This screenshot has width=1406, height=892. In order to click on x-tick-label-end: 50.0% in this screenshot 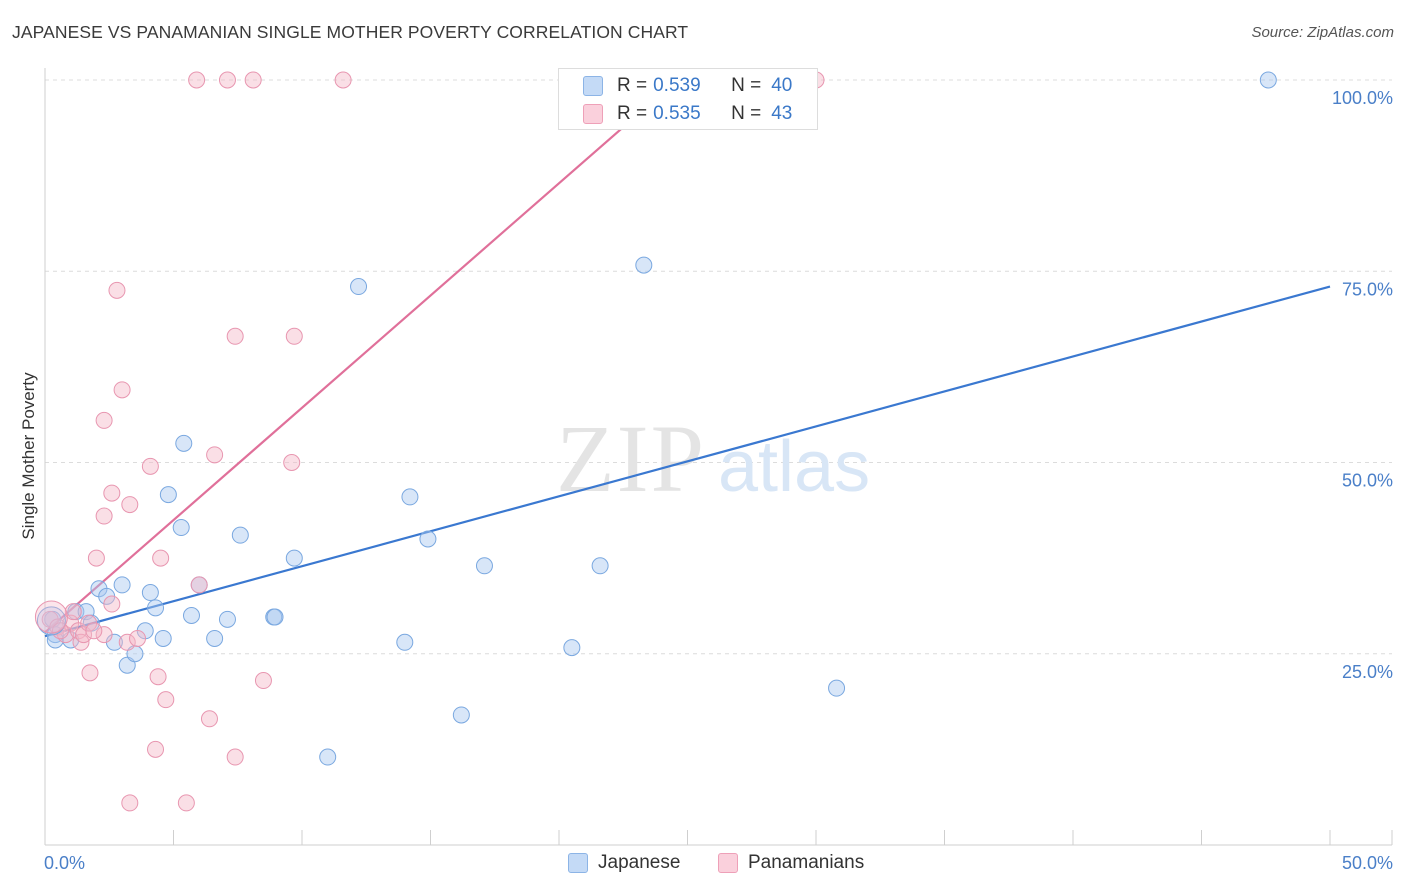, I will do `click(1367, 863)`.